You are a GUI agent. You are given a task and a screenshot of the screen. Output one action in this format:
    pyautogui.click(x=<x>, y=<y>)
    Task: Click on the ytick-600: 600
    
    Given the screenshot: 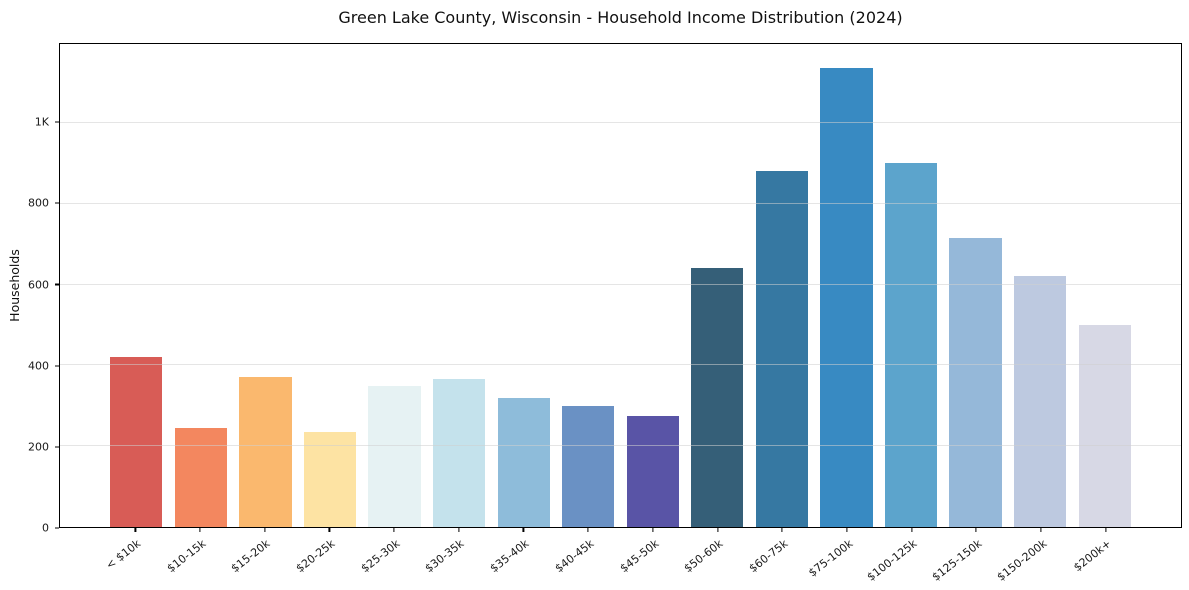 What is the action you would take?
    pyautogui.click(x=43, y=284)
    